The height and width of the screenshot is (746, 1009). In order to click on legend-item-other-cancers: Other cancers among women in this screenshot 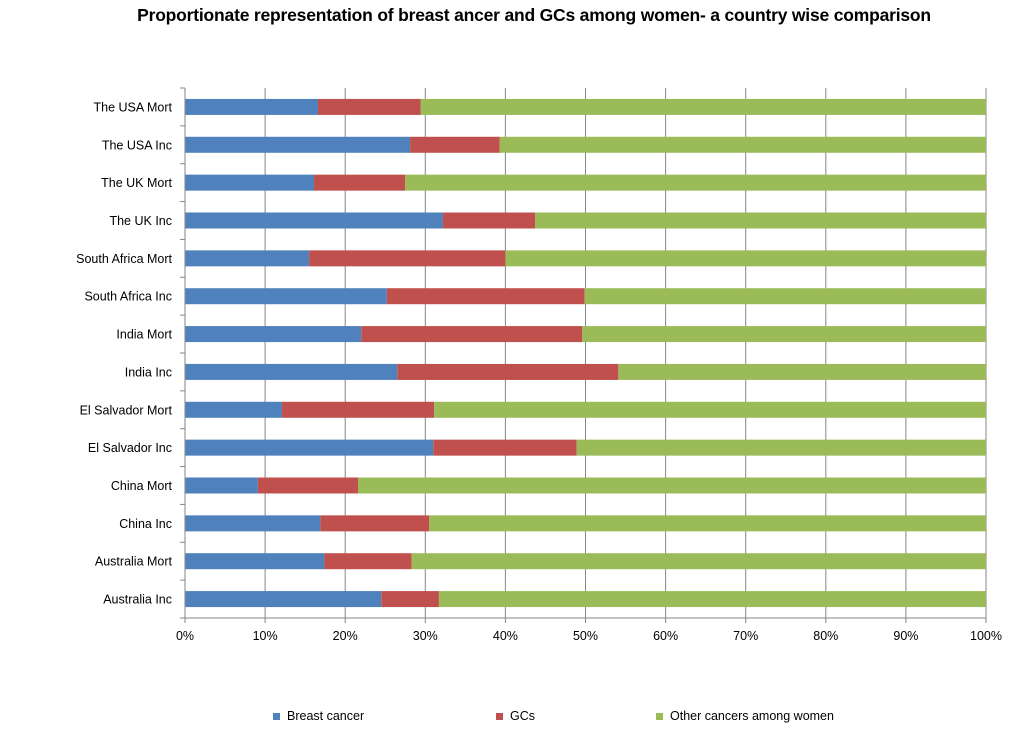, I will do `click(745, 716)`.